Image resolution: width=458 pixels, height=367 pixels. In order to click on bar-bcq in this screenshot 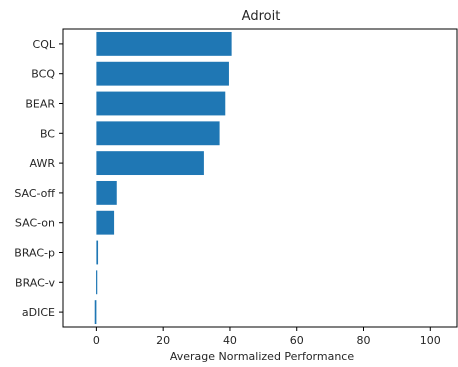, I will do `click(162, 73)`.